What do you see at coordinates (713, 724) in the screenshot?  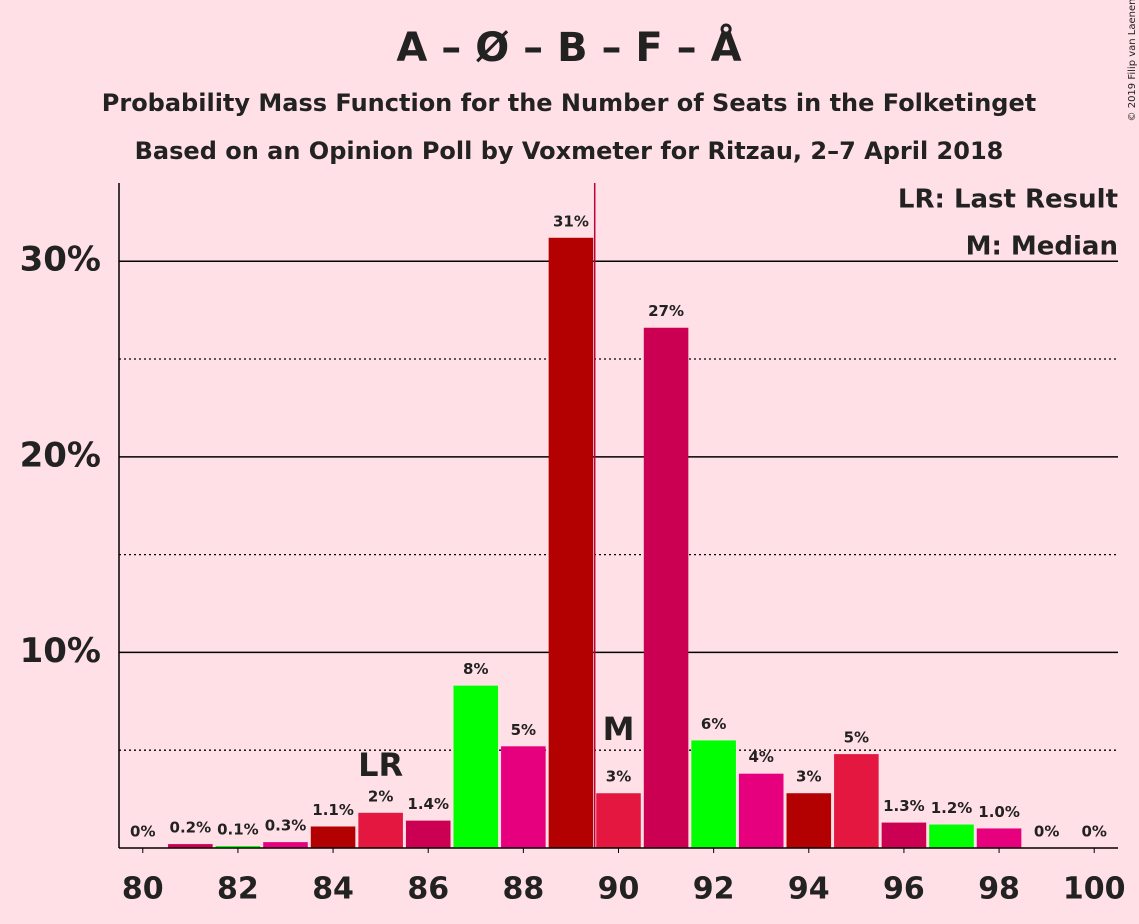 I see `data-label: 6%` at bounding box center [713, 724].